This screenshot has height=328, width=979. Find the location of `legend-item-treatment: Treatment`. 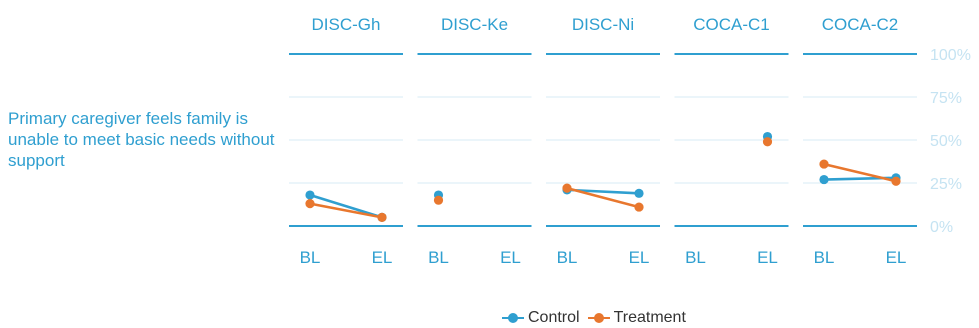

legend-item-treatment: Treatment is located at coordinates (636, 318).